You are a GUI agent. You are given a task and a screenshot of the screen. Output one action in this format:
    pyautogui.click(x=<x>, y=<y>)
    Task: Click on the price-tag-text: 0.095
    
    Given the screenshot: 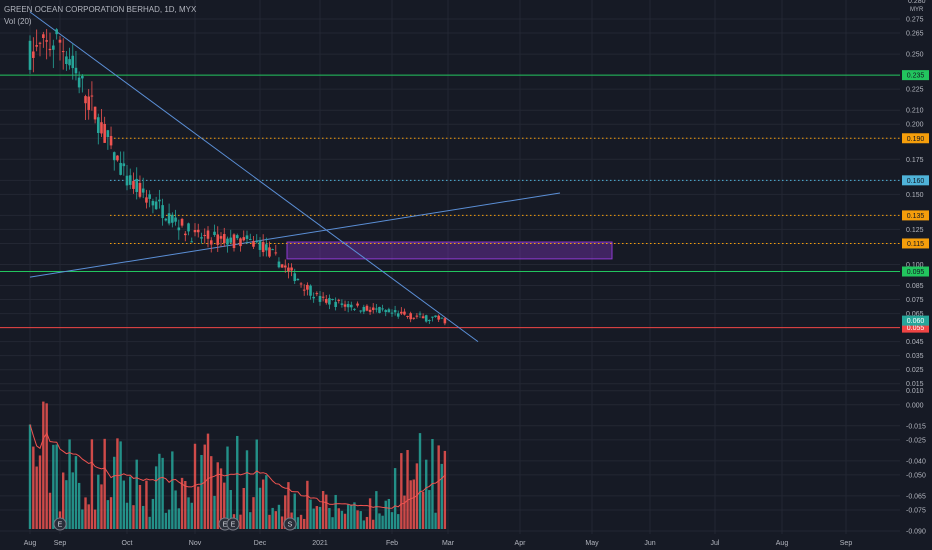 What is the action you would take?
    pyautogui.click(x=916, y=272)
    